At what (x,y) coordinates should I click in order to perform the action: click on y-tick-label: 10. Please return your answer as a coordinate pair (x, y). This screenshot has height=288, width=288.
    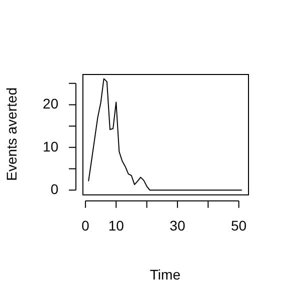
    Looking at the image, I should click on (50, 146).